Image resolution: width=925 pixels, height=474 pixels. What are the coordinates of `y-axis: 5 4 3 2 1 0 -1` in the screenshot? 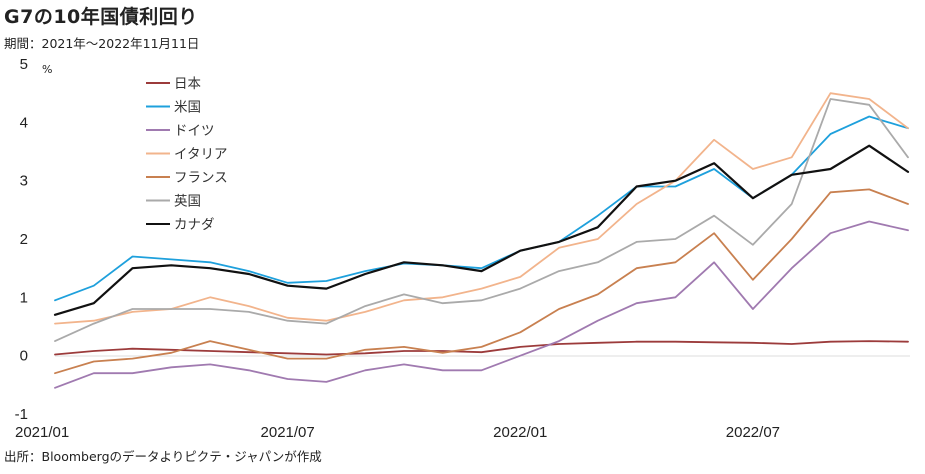 It's located at (21, 239).